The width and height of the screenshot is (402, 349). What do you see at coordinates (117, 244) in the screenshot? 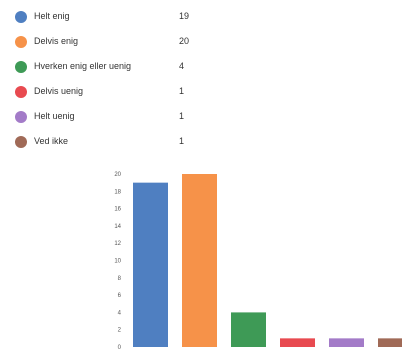
I see `y-tick-label: 12` at bounding box center [117, 244].